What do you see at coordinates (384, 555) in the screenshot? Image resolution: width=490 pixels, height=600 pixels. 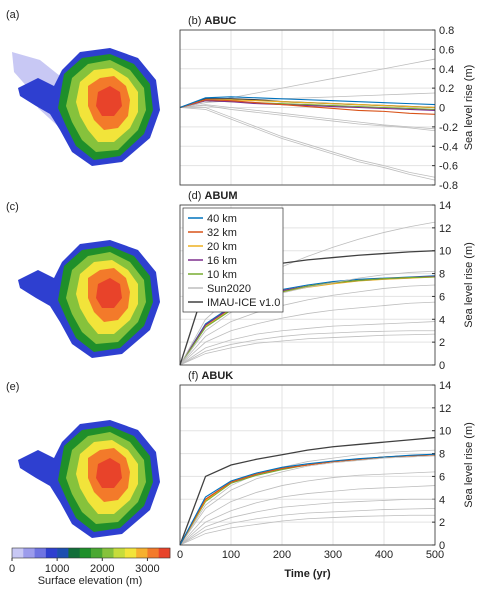 I see `x-tick-label: 400` at bounding box center [384, 555].